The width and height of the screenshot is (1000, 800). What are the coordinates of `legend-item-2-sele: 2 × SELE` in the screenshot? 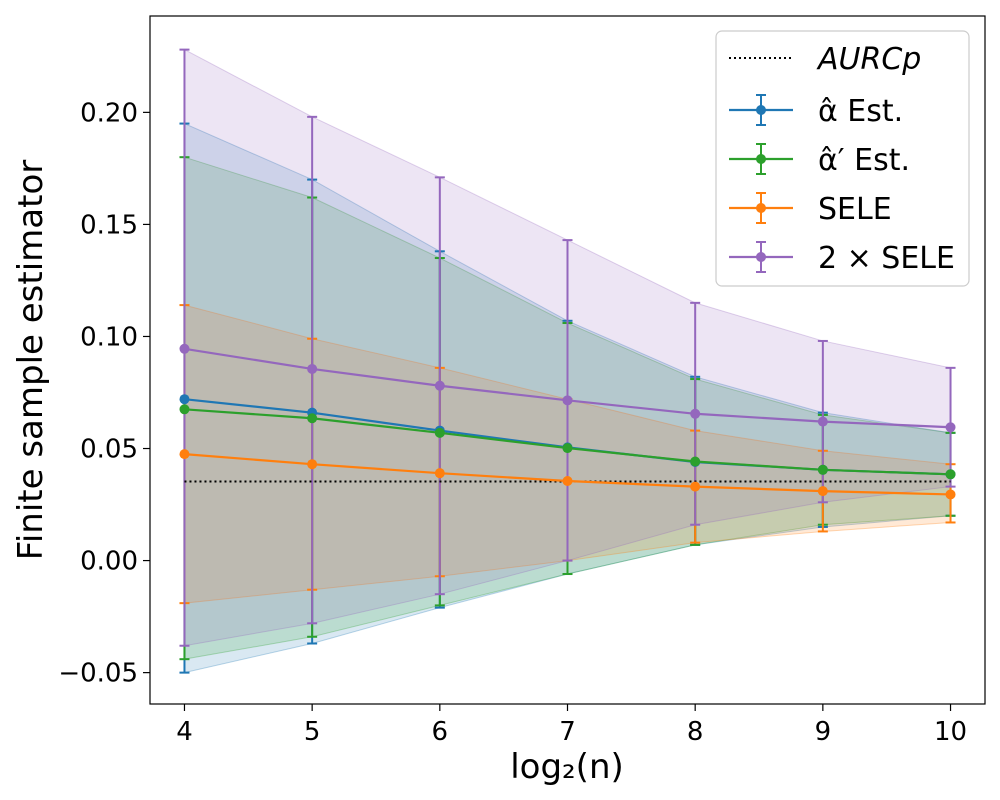 It's located at (842, 258).